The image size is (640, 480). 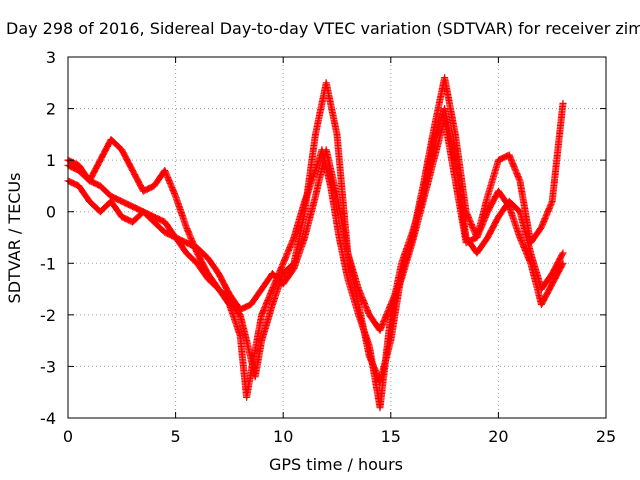 What do you see at coordinates (48, 263) in the screenshot?
I see `y-tick-label: -1` at bounding box center [48, 263].